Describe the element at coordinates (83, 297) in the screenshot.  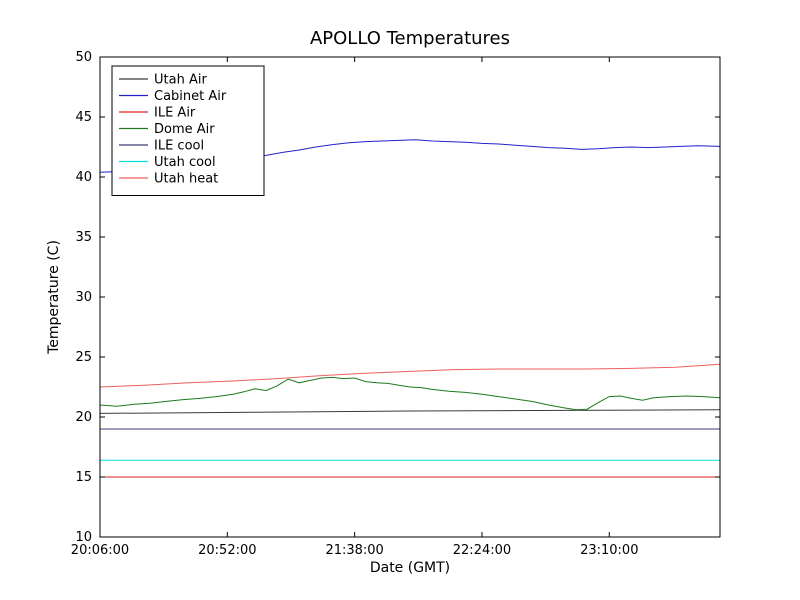
I see `y-tick-label: 30` at that location.